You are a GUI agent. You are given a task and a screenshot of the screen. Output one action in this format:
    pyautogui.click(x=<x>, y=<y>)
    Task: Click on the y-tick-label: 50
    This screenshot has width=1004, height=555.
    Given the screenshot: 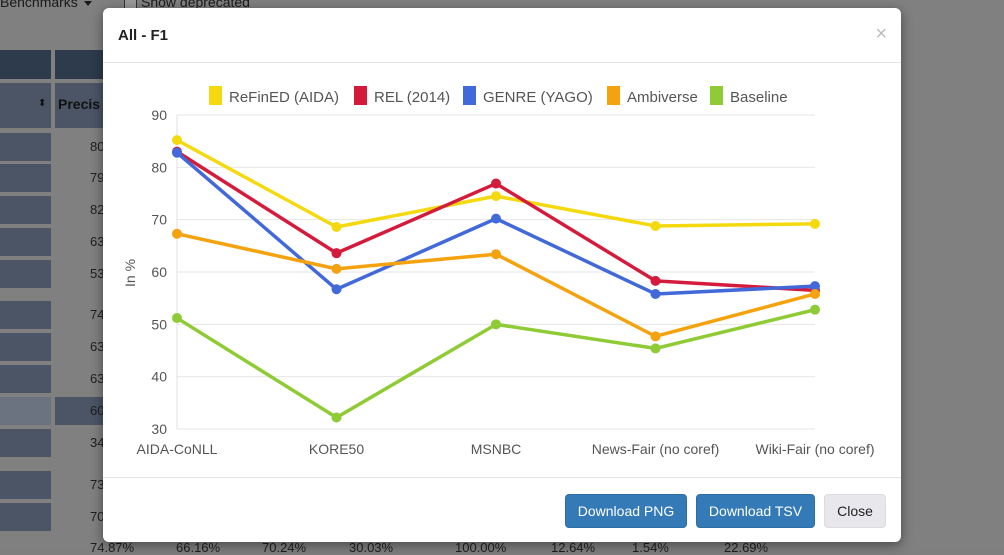 What is the action you would take?
    pyautogui.click(x=159, y=324)
    